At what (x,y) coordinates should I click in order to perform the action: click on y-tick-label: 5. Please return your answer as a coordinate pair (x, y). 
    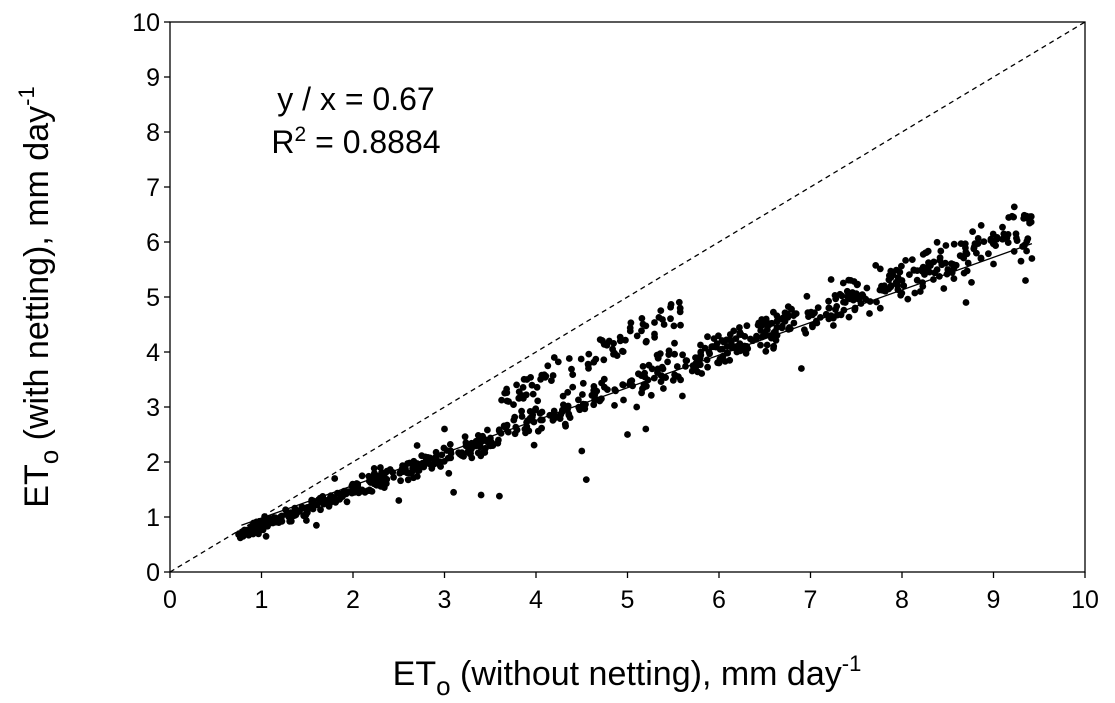
    Looking at the image, I should click on (153, 298).